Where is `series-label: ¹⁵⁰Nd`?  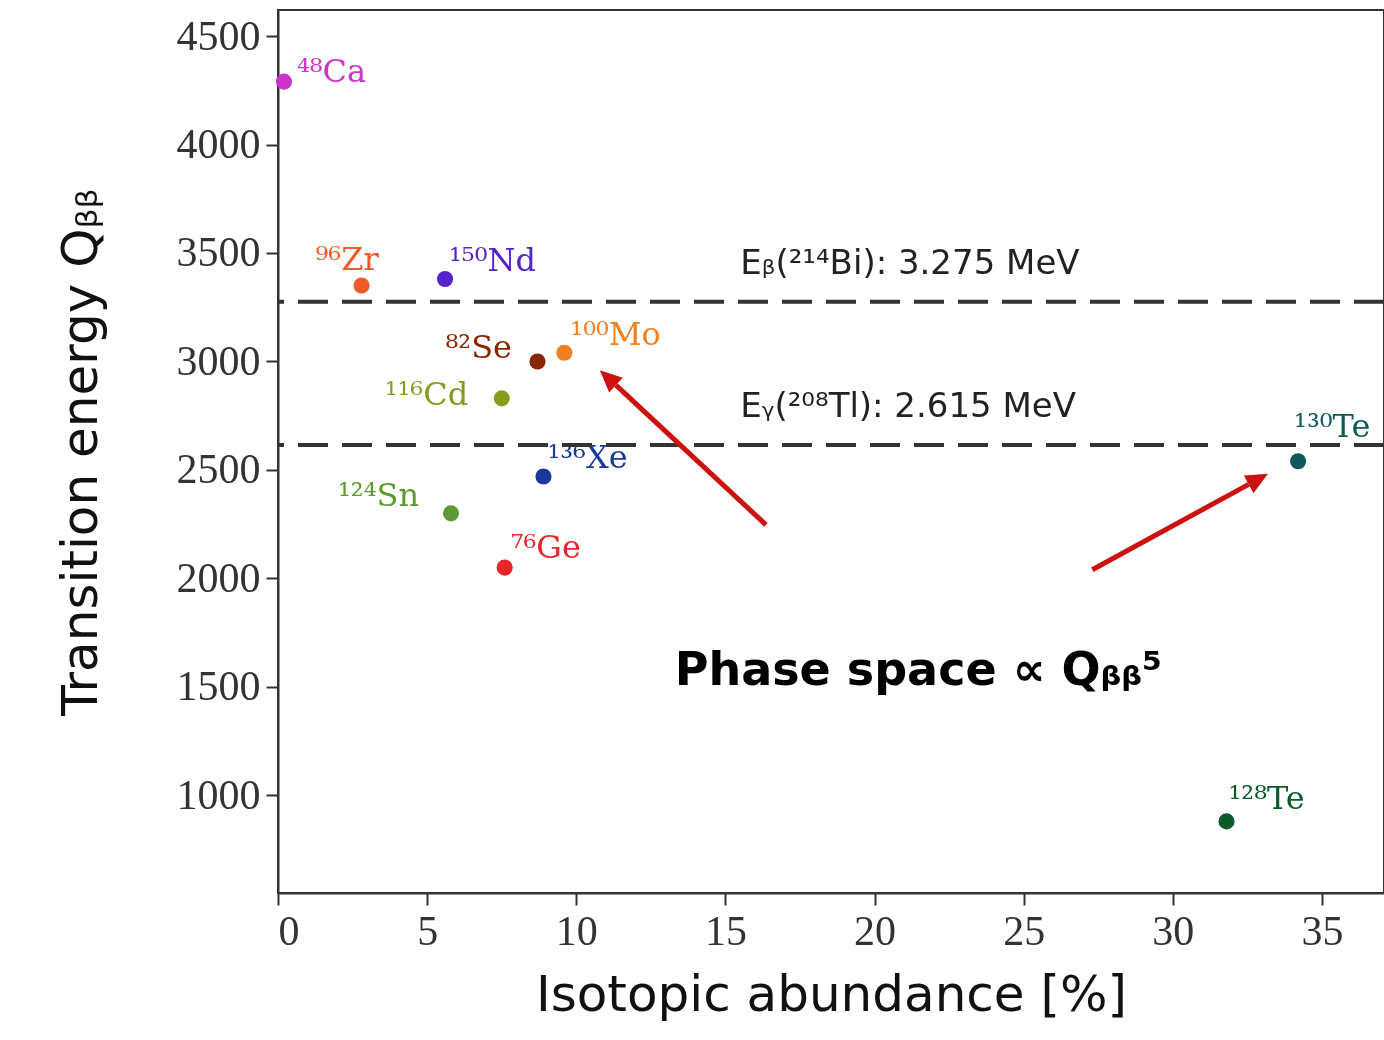
series-label: ¹⁵⁰Nd is located at coordinates (492, 260).